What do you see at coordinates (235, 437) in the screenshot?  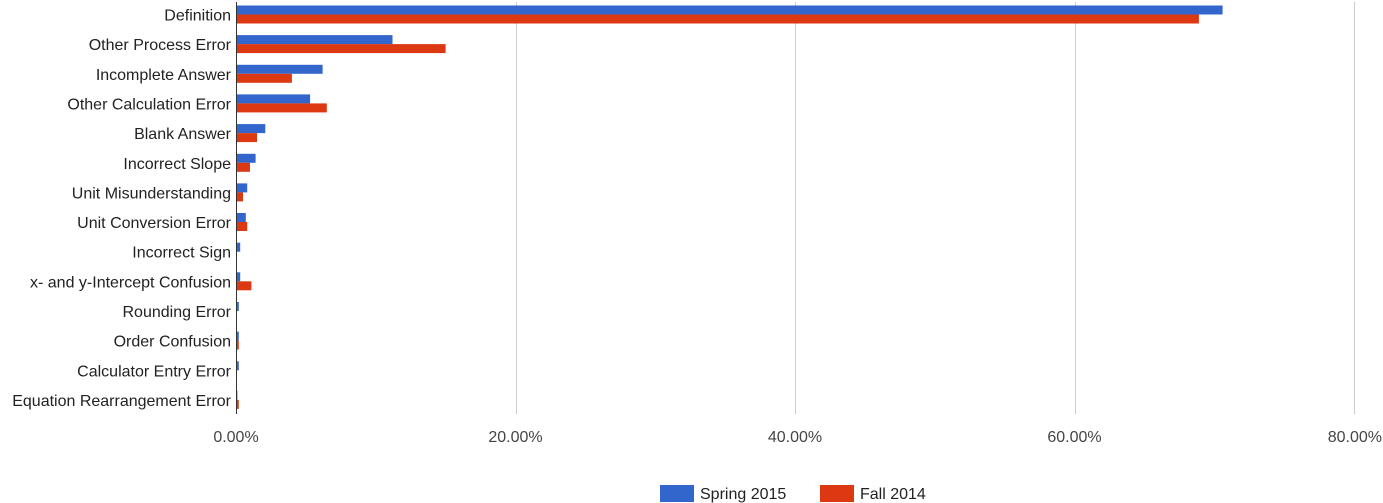 I see `x-tick-label: 0.00%` at bounding box center [235, 437].